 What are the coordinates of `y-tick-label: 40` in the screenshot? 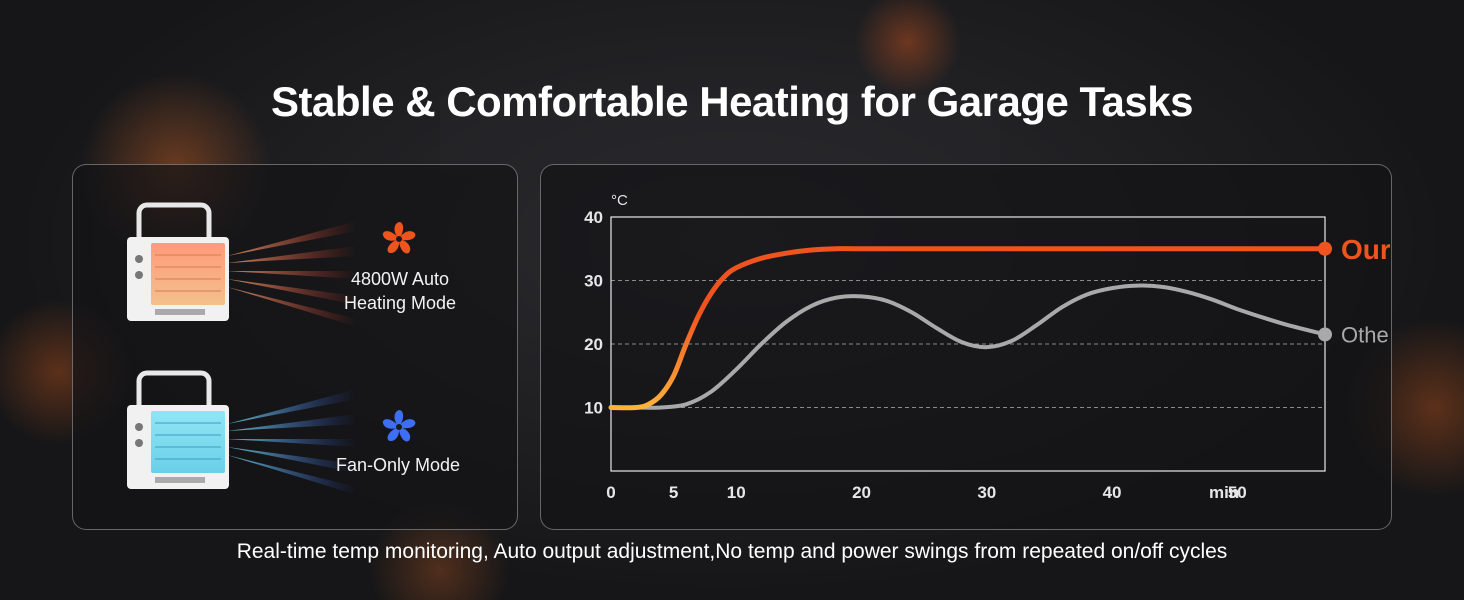 It's located at (593, 217).